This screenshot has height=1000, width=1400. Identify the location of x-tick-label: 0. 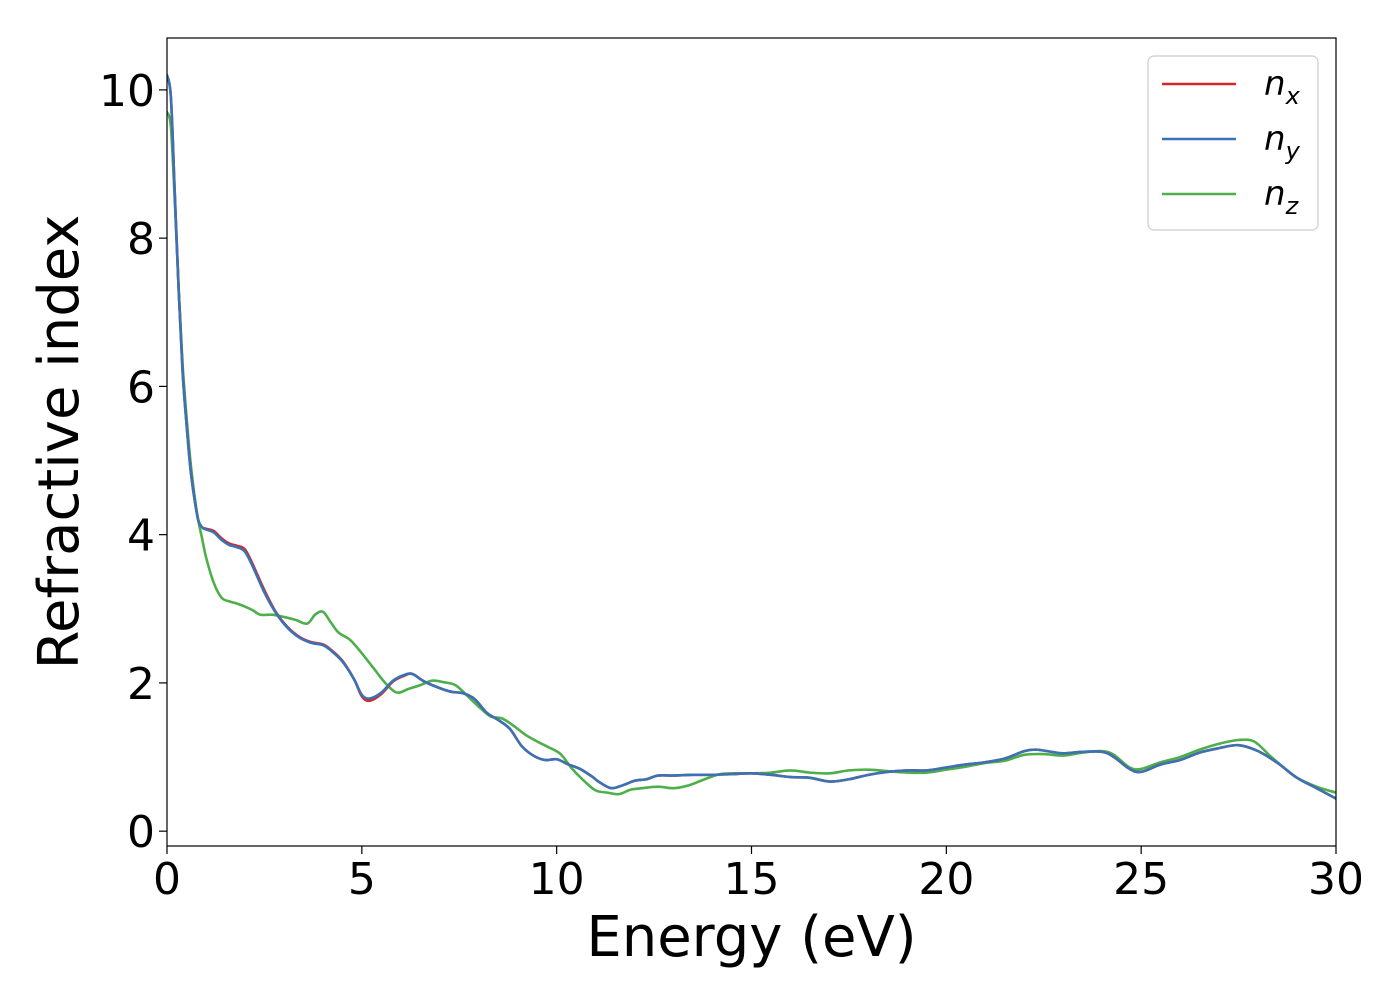
(167, 879).